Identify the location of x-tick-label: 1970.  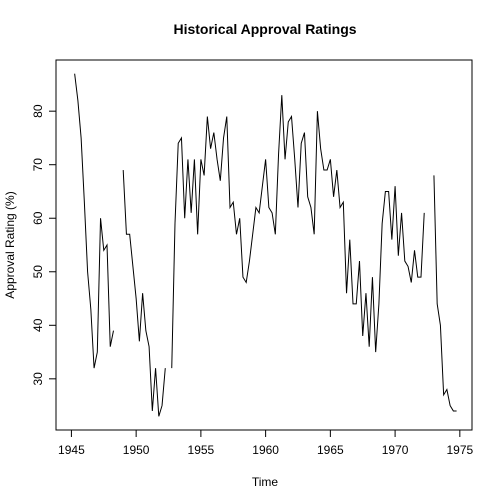
(395, 450).